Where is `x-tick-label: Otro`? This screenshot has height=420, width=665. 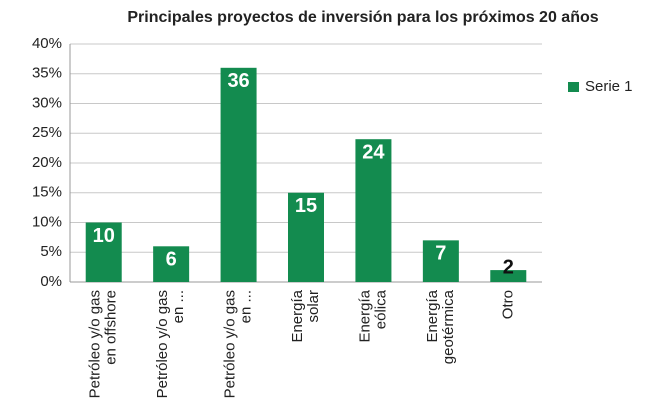
x-tick-label: Otro is located at coordinates (507, 304).